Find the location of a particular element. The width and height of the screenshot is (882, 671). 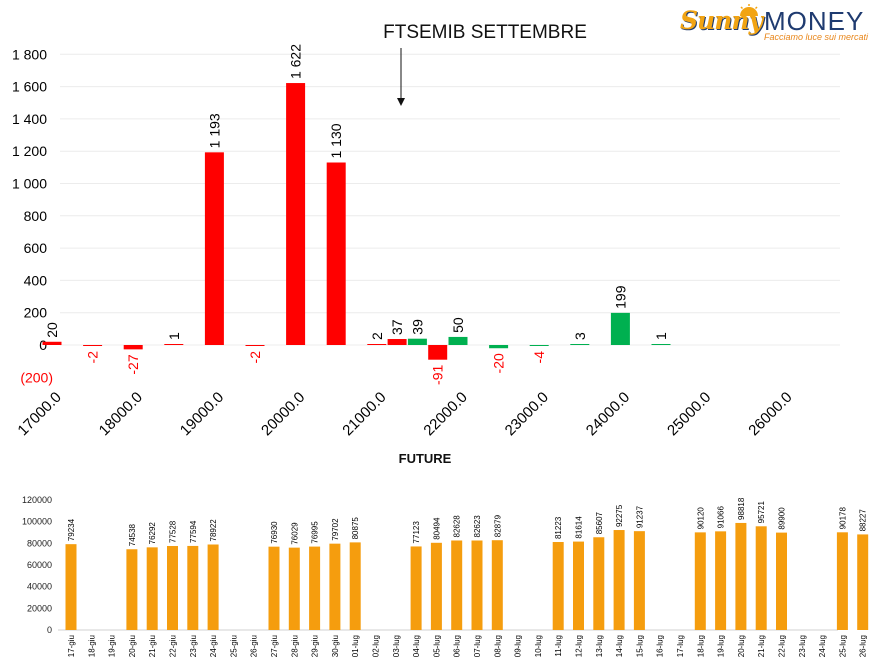

data-label: 98818 is located at coordinates (741, 508).